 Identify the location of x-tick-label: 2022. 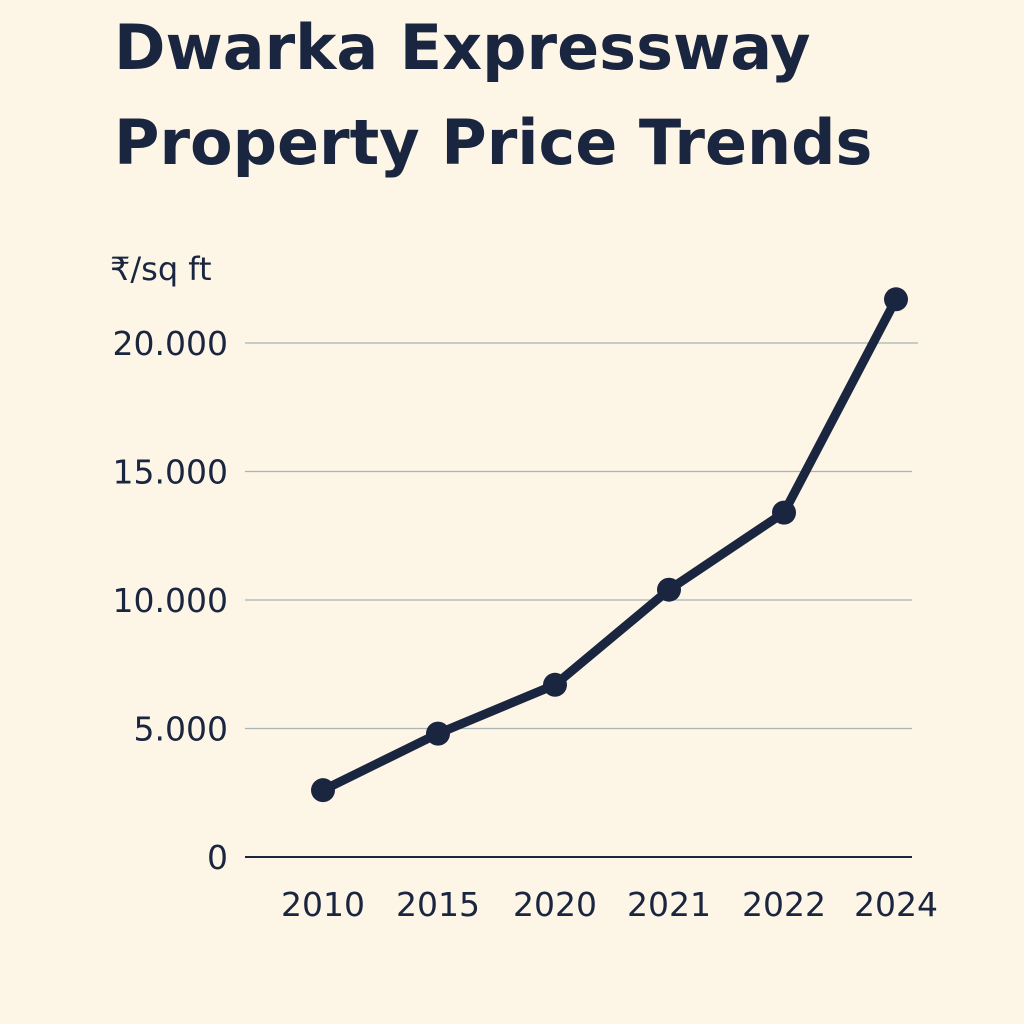
(784, 904).